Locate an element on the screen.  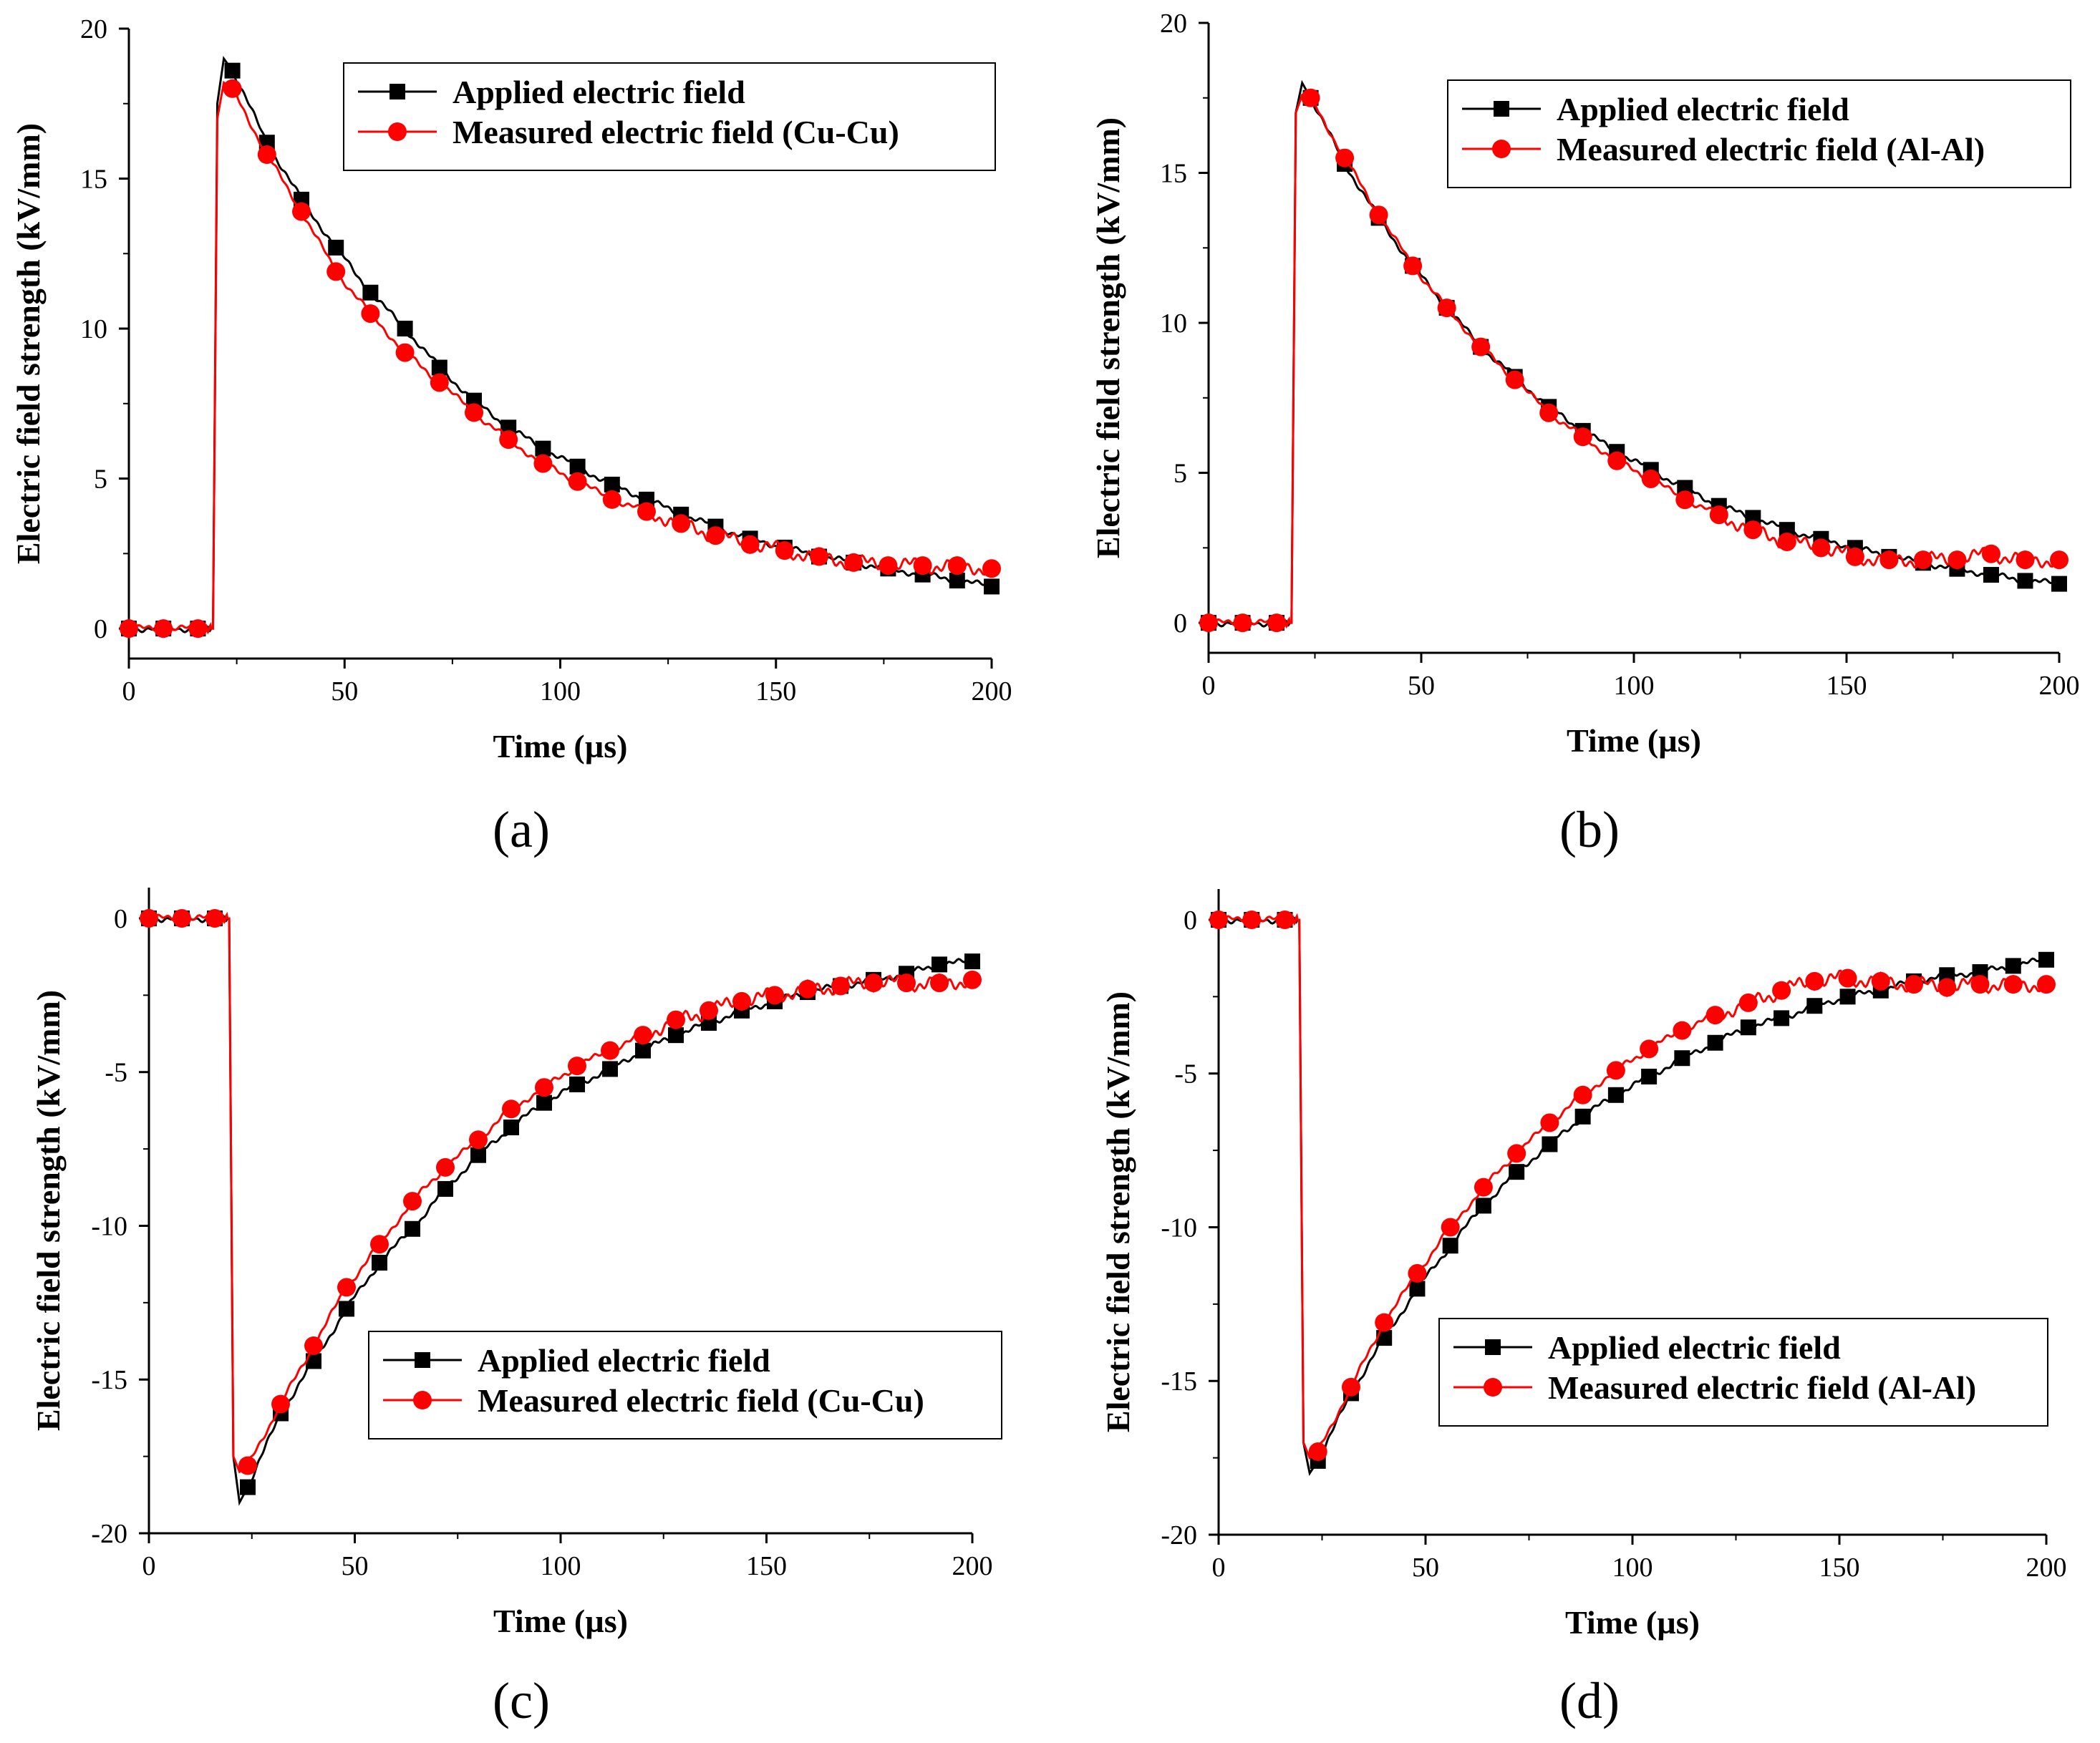
y-tick-label: -15 is located at coordinates (109, 1380).